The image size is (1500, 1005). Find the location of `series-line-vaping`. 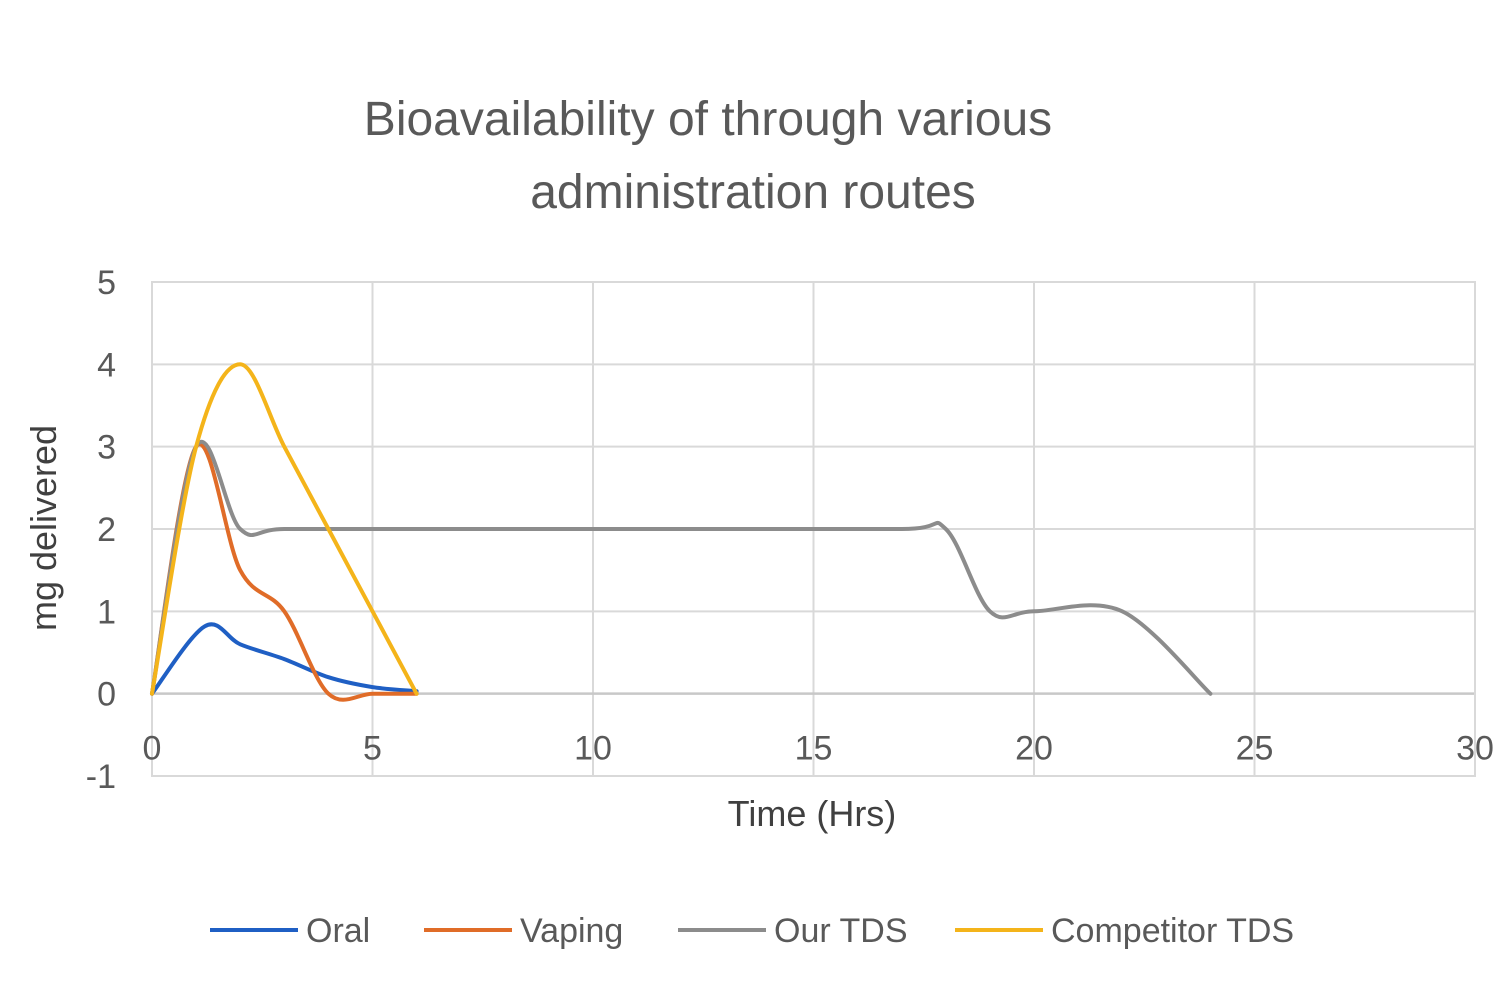

series-line-vaping is located at coordinates (284, 572).